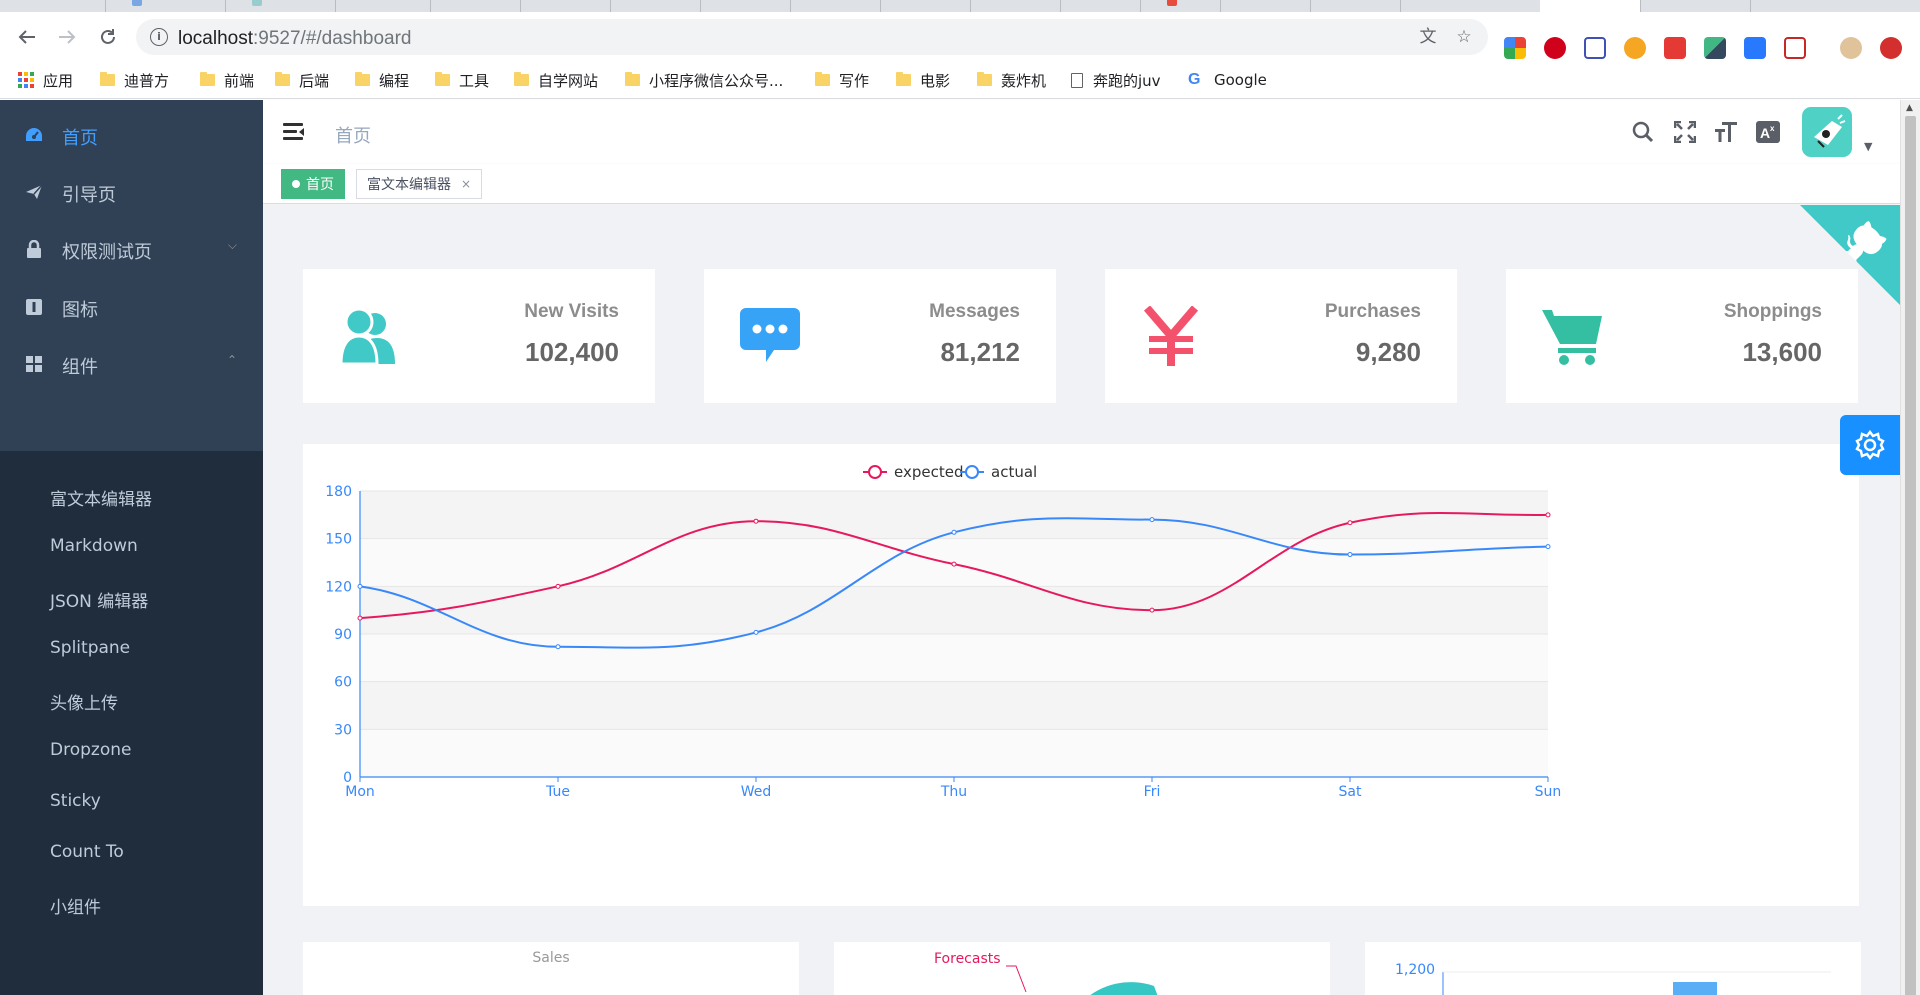 The width and height of the screenshot is (1920, 995). I want to click on sidebar-item: 图标, so click(131, 307).